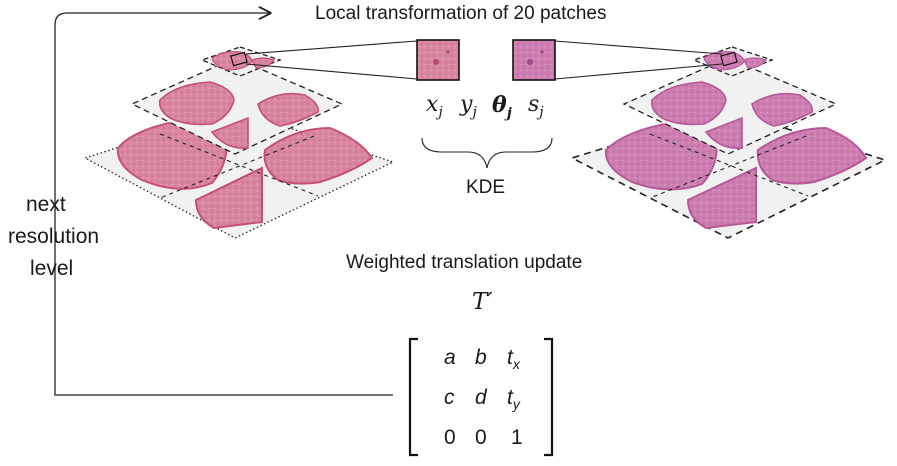 The height and width of the screenshot is (466, 897). Describe the element at coordinates (484, 60) in the screenshot. I see `zoom-connector-lines` at that location.